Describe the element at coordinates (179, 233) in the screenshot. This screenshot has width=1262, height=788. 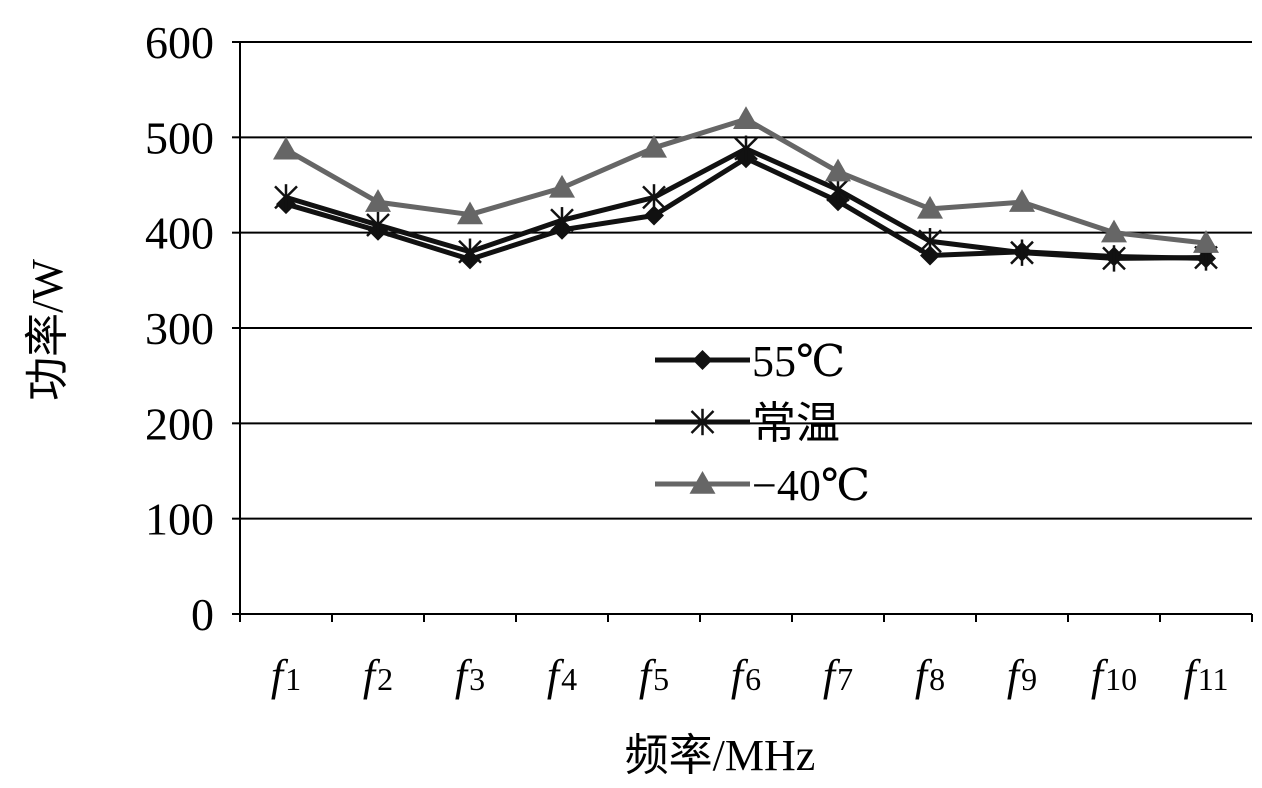
I see `y-tick-label: 400` at that location.